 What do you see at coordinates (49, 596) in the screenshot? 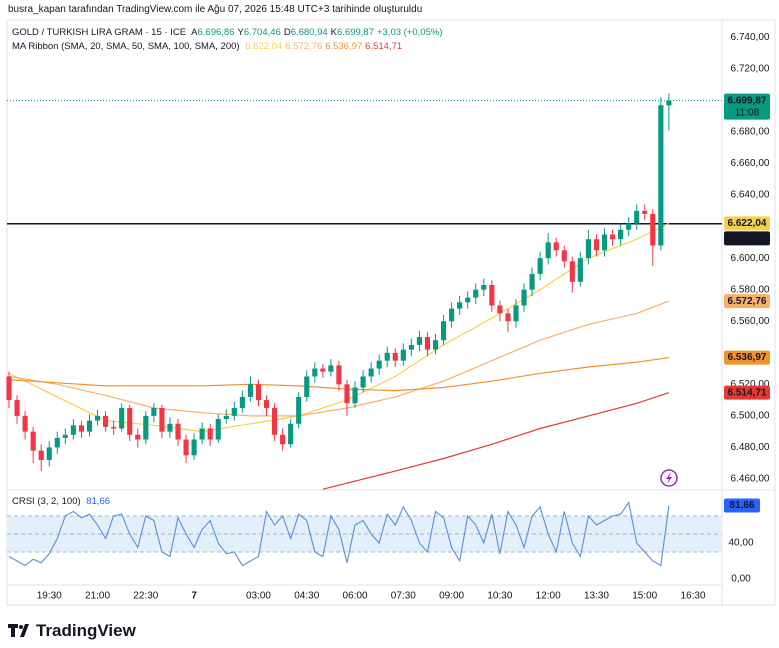
I see `x-tick-label: 19:30` at bounding box center [49, 596].